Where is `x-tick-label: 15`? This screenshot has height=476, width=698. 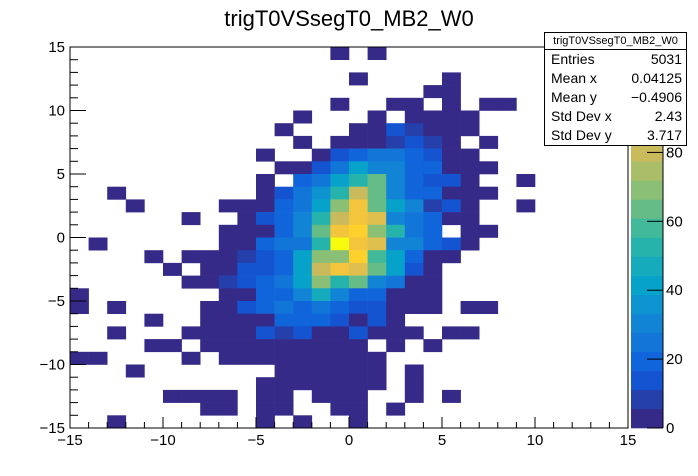 x-tick-label: 15 is located at coordinates (628, 440).